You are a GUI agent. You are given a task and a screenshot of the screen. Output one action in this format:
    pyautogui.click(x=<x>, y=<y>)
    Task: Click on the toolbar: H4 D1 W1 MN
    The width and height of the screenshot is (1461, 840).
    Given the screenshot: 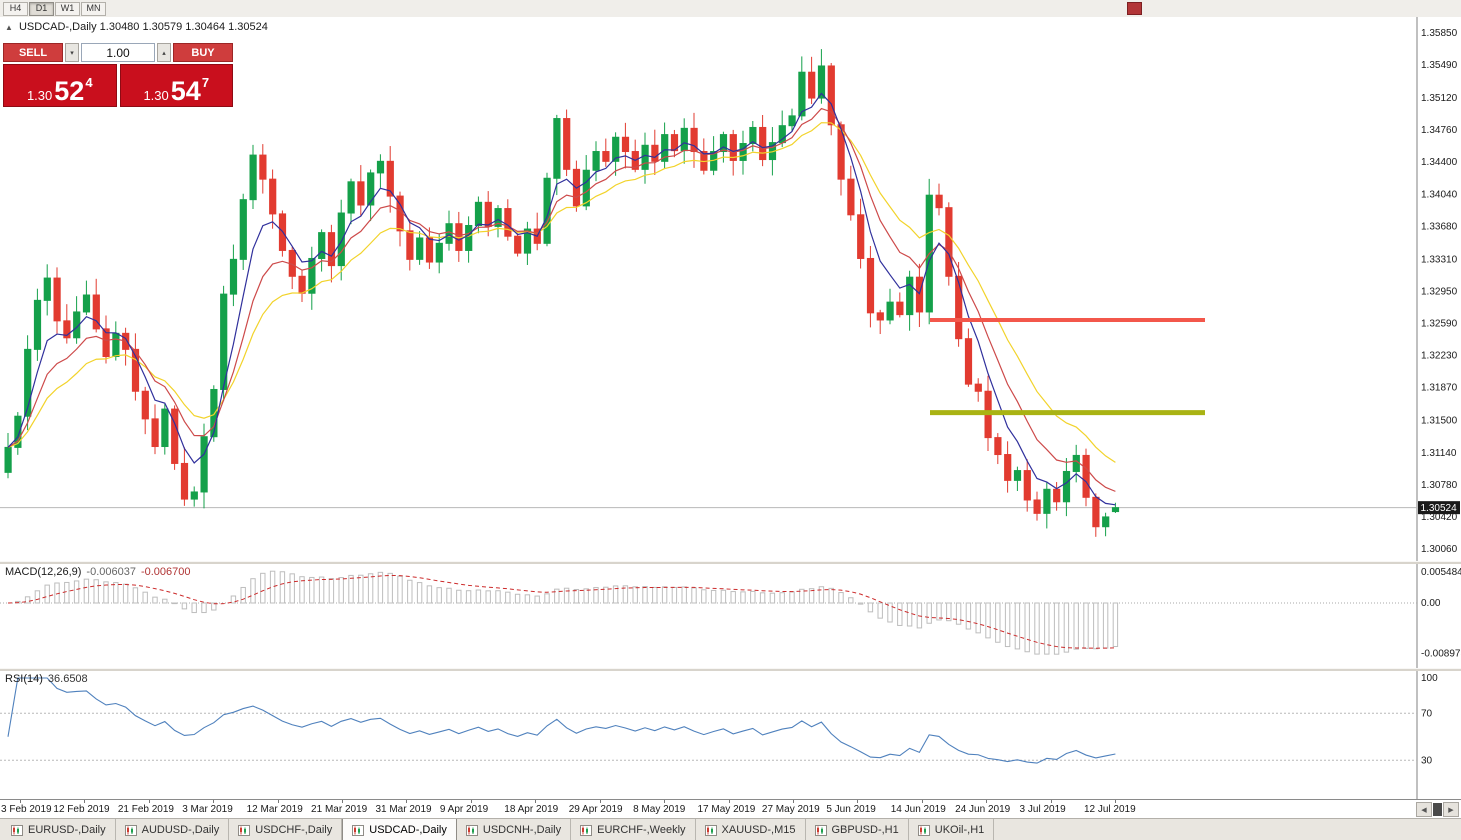 What is the action you would take?
    pyautogui.click(x=730, y=9)
    